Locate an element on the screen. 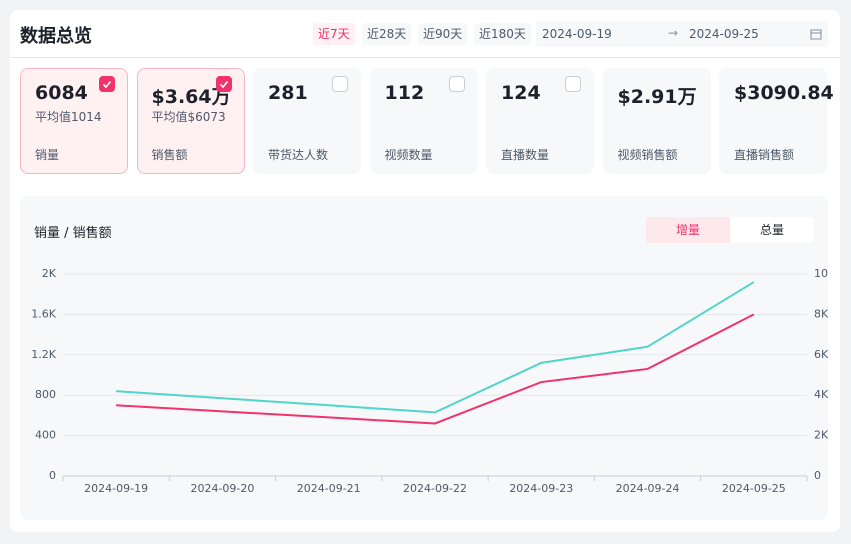 The image size is (851, 544). toggle-button: 总量 is located at coordinates (772, 230).